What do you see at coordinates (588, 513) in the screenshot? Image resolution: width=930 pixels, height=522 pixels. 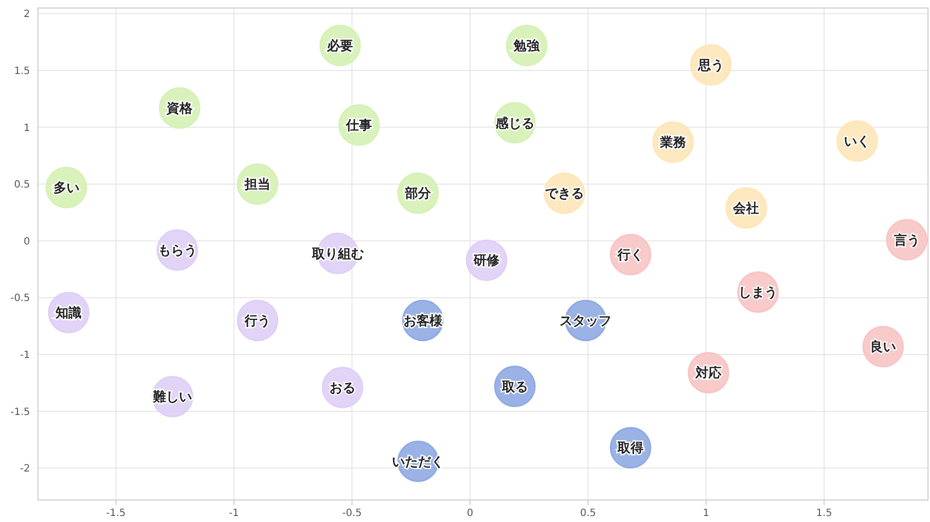 I see `x-tick-label: 0.5` at bounding box center [588, 513].